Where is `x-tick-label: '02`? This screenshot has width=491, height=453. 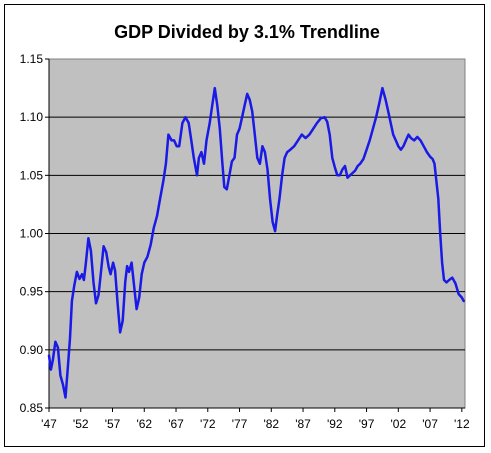 x-tick-label: '02 is located at coordinates (398, 424).